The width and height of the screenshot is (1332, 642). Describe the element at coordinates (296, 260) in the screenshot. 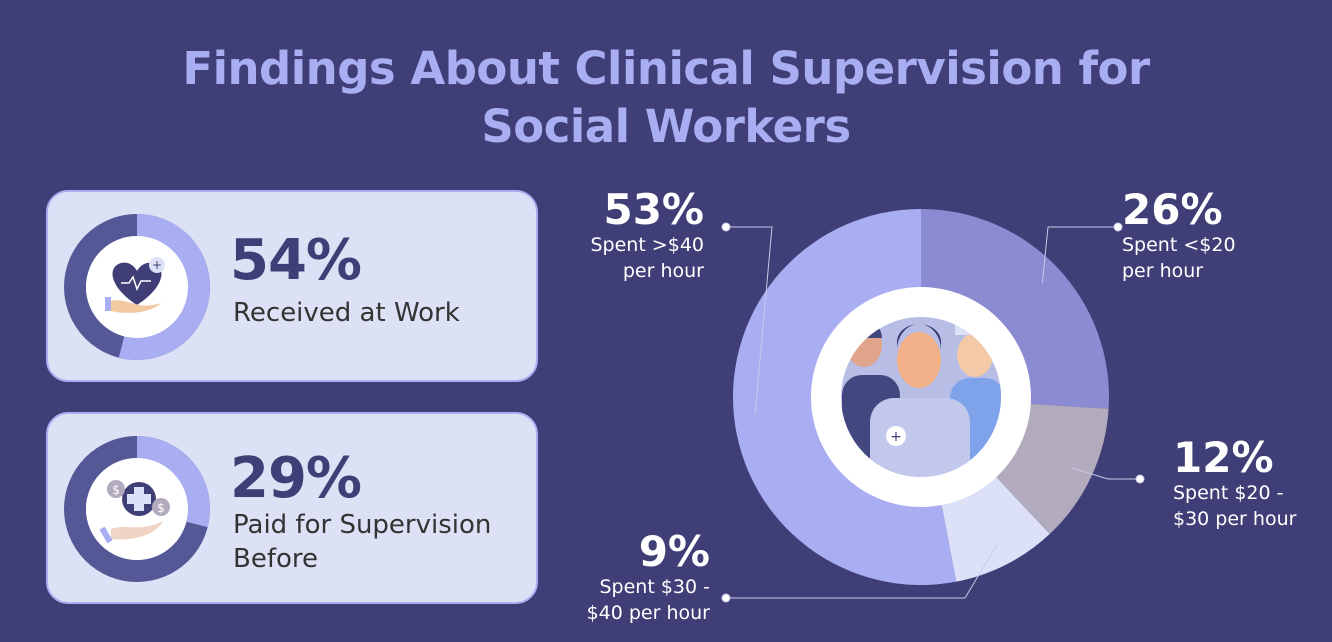

I see `stat-value: 54%` at that location.